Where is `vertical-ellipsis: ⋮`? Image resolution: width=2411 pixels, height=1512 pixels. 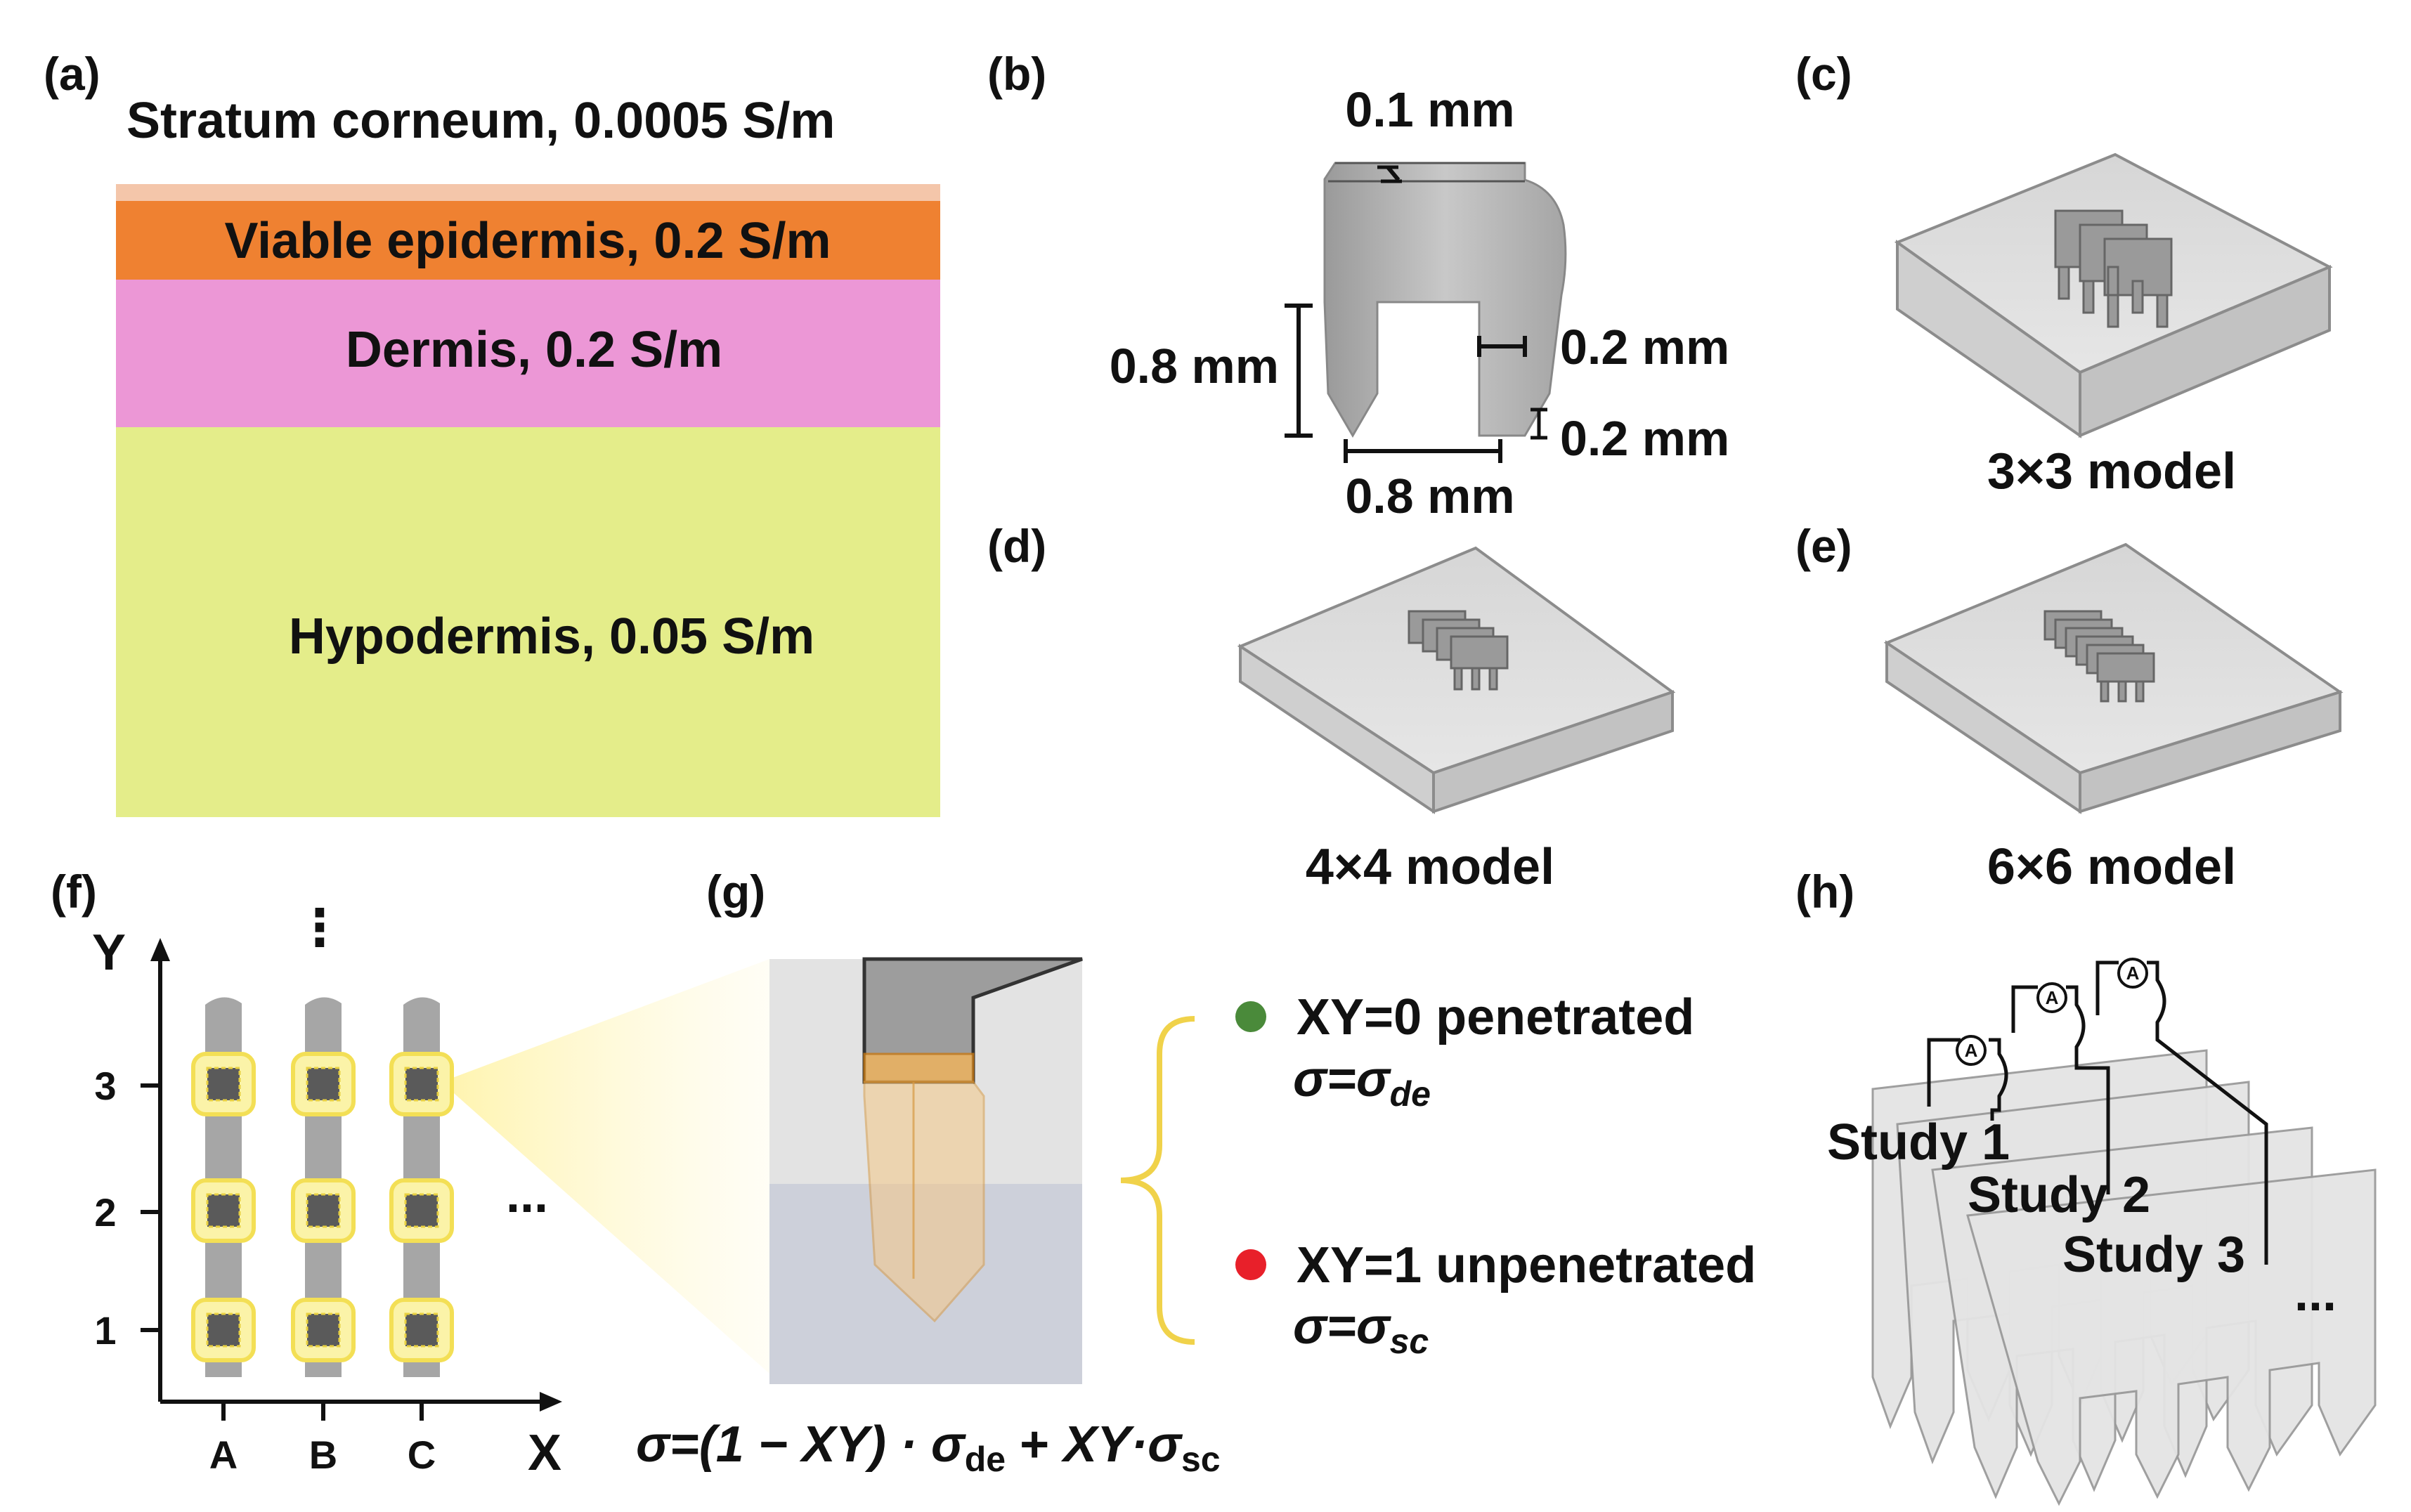
vertical-ellipsis: ⋮ is located at coordinates (319, 928).